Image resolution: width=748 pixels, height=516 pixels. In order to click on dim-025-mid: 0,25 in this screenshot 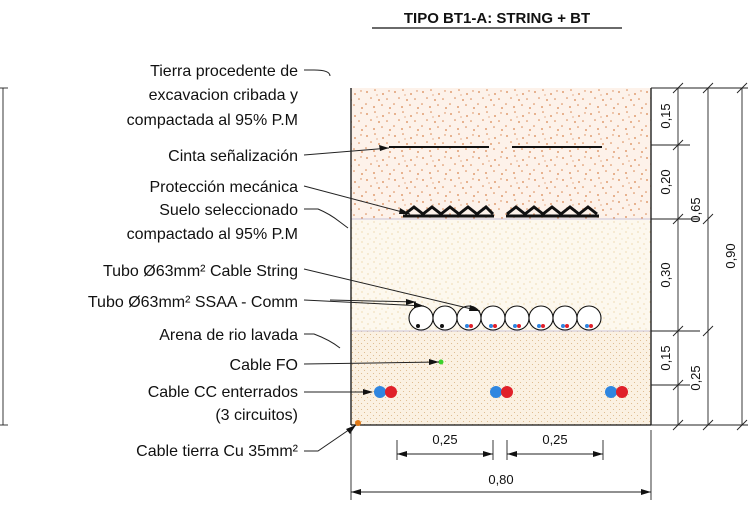, I will do `click(554, 439)`.